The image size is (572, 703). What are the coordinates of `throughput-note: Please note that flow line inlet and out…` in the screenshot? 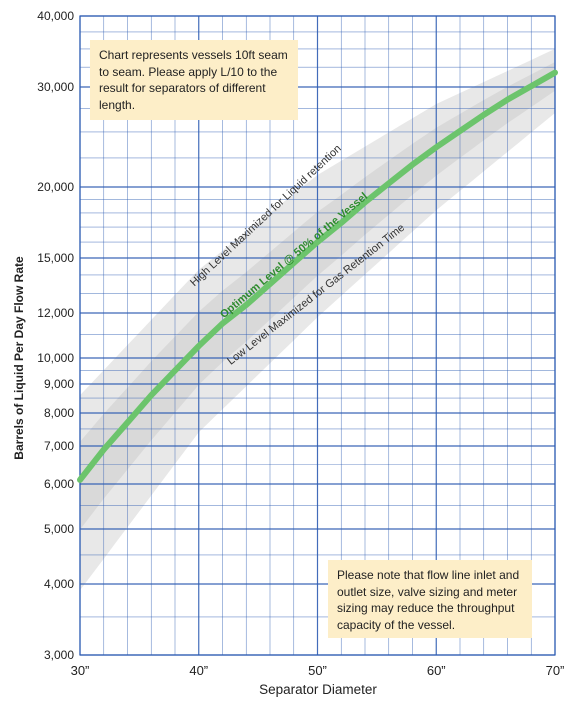 It's located at (430, 599).